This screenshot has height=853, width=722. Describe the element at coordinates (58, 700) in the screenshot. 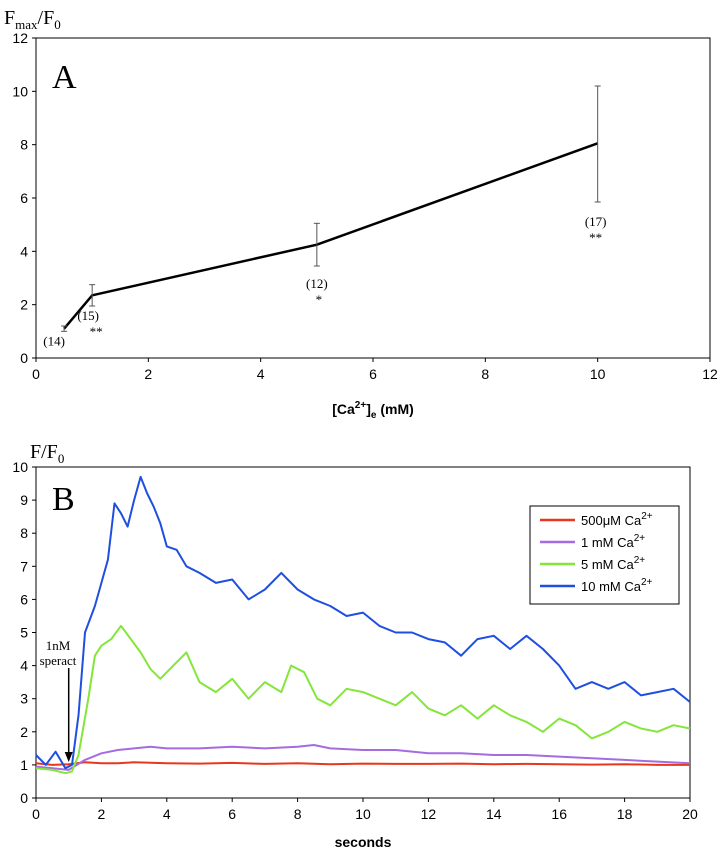

I see `speract-annotation: 1nM speract` at that location.